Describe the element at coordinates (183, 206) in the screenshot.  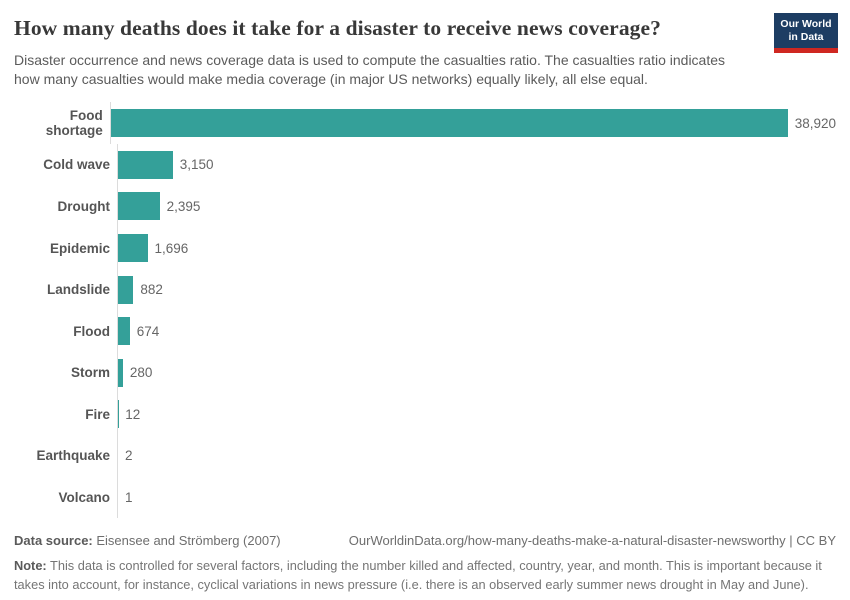
I see `value-label: 2,395` at that location.